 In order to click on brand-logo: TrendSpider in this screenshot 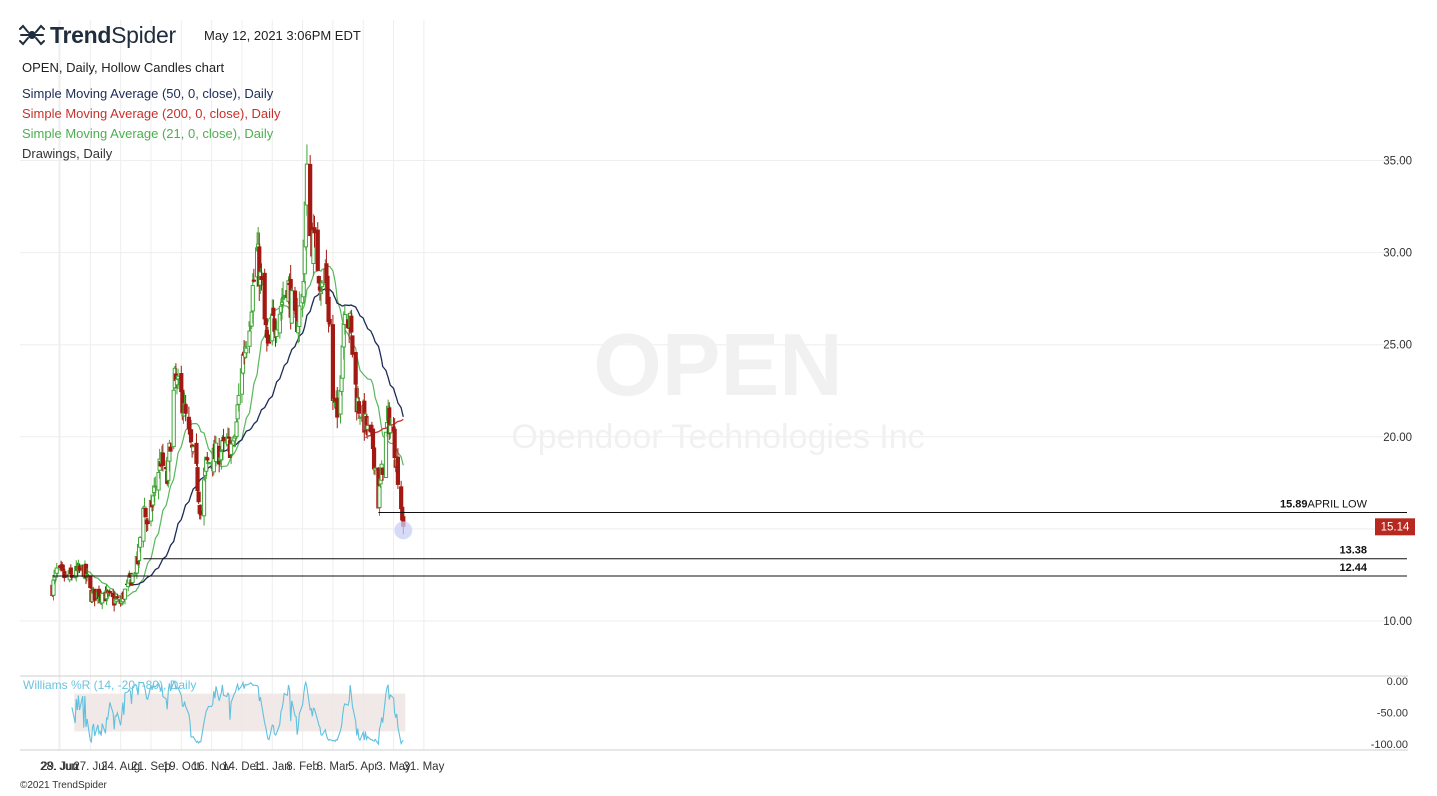, I will do `click(97, 35)`.